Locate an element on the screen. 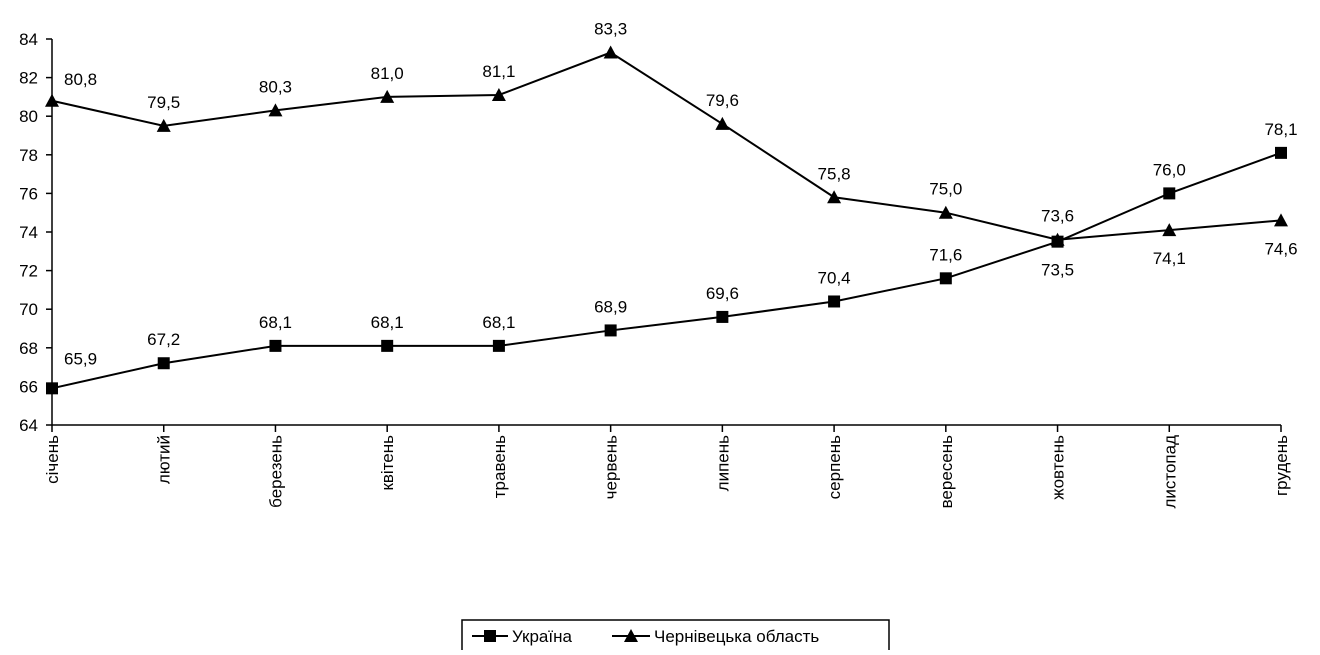 The height and width of the screenshot is (655, 1320). x-category-label: березень is located at coordinates (275, 471).